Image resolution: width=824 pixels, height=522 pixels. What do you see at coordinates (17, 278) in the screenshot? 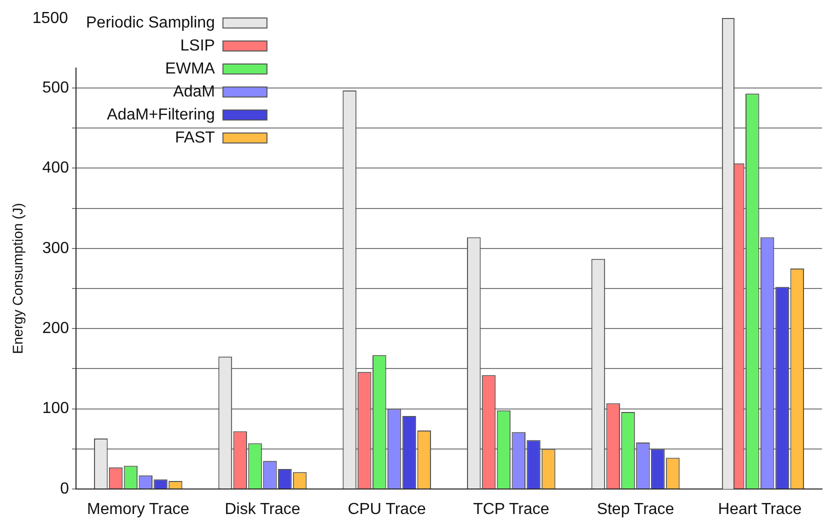
I see `y-axis-title: Energy Consumption (J)` at bounding box center [17, 278].